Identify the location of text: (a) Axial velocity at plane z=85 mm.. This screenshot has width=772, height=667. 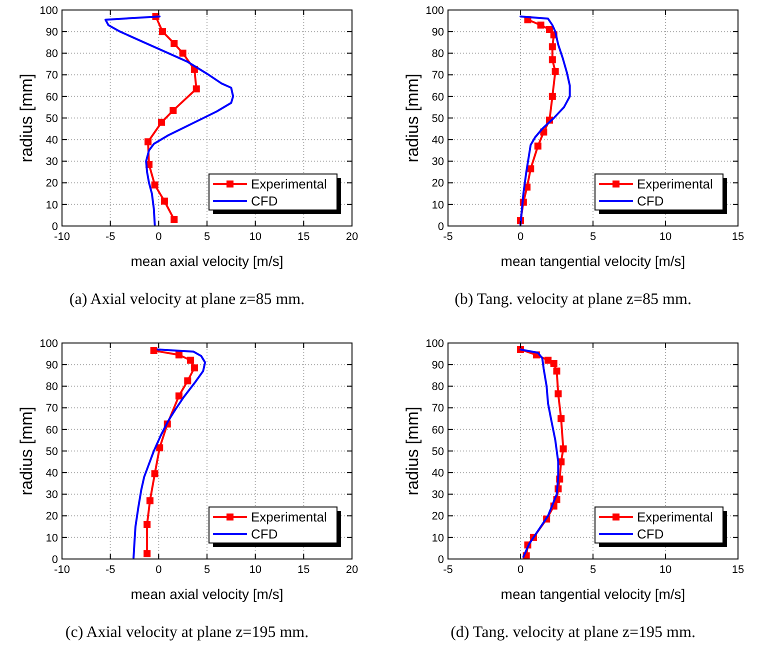
(187, 299).